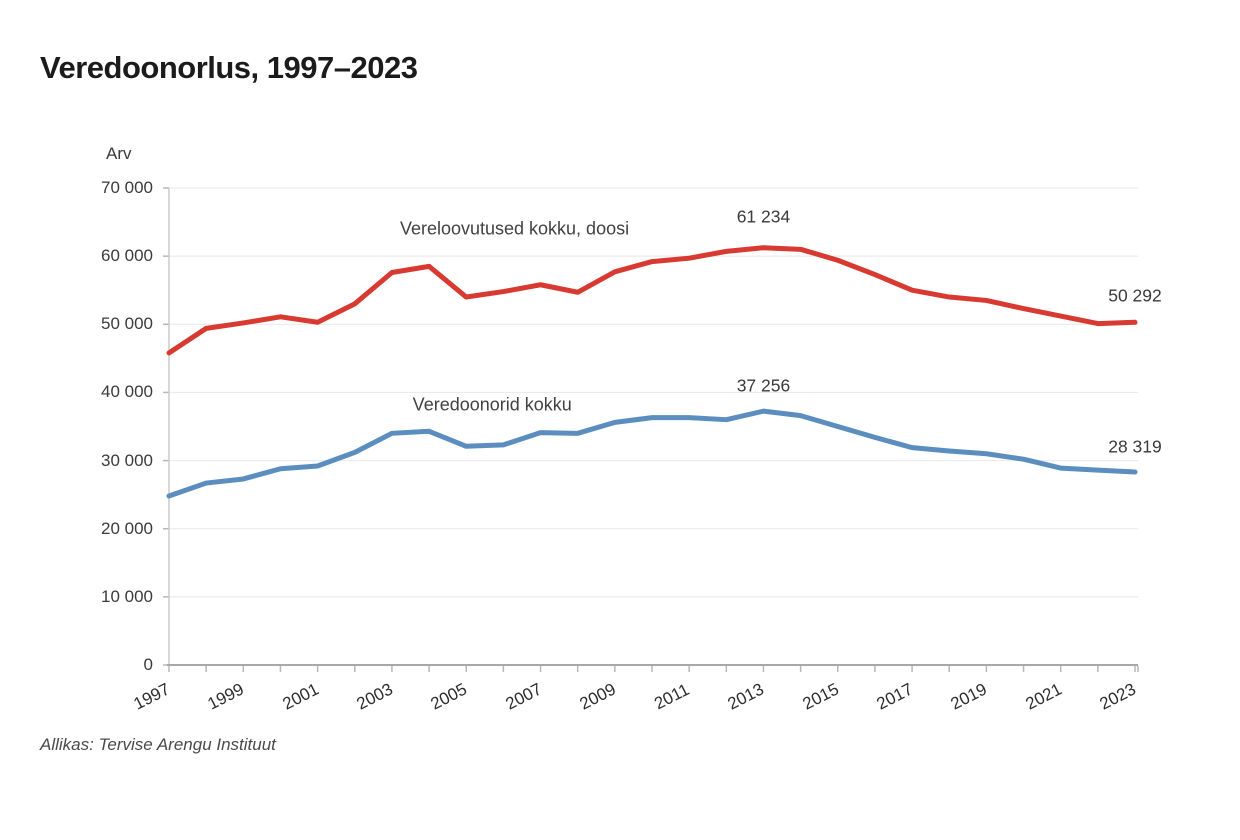  I want to click on chart-title: Veredoonorlus, 1997–2023, so click(229, 67).